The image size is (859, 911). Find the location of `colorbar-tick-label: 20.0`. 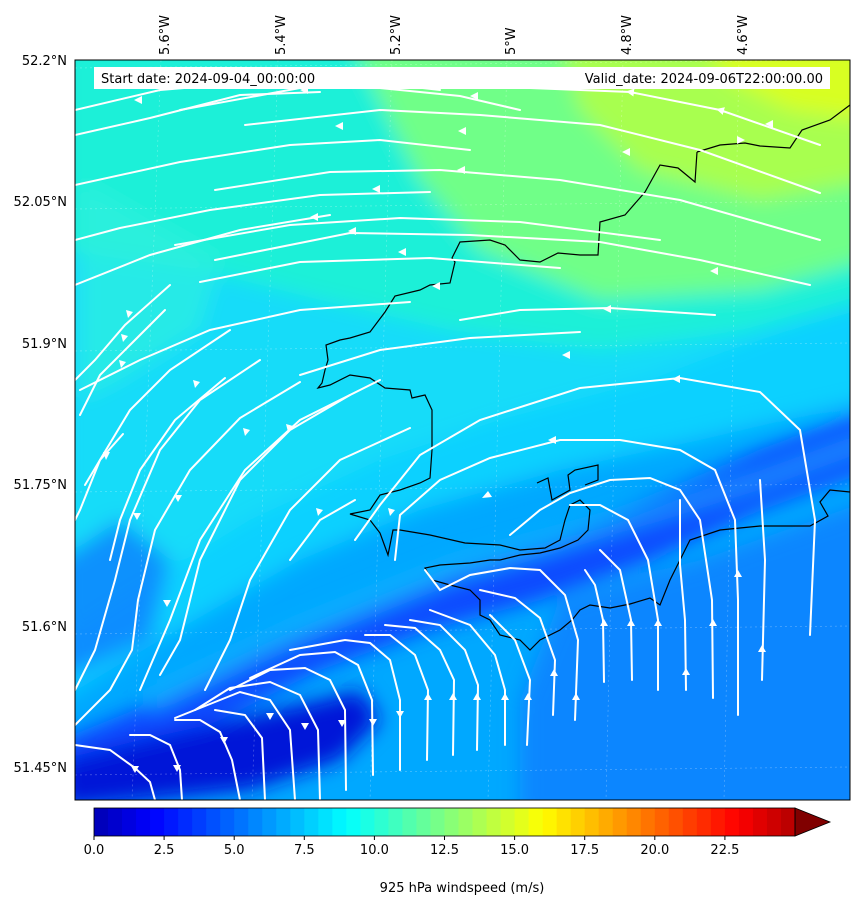

colorbar-tick-label: 20.0 is located at coordinates (654, 850).